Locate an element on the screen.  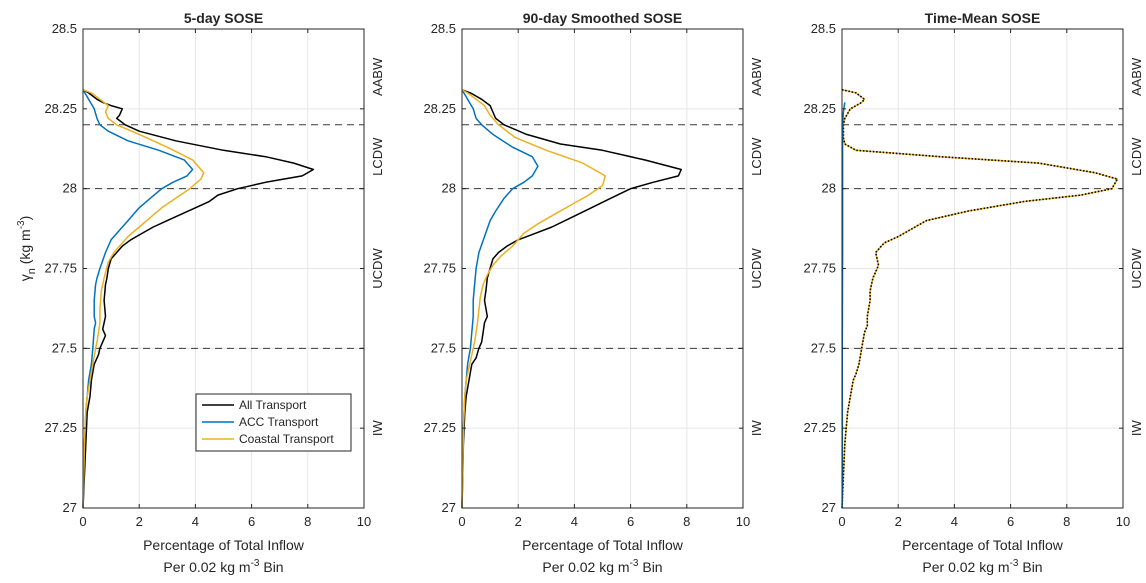
y-axis-label: γn (kg m-3) is located at coordinates (27, 249).